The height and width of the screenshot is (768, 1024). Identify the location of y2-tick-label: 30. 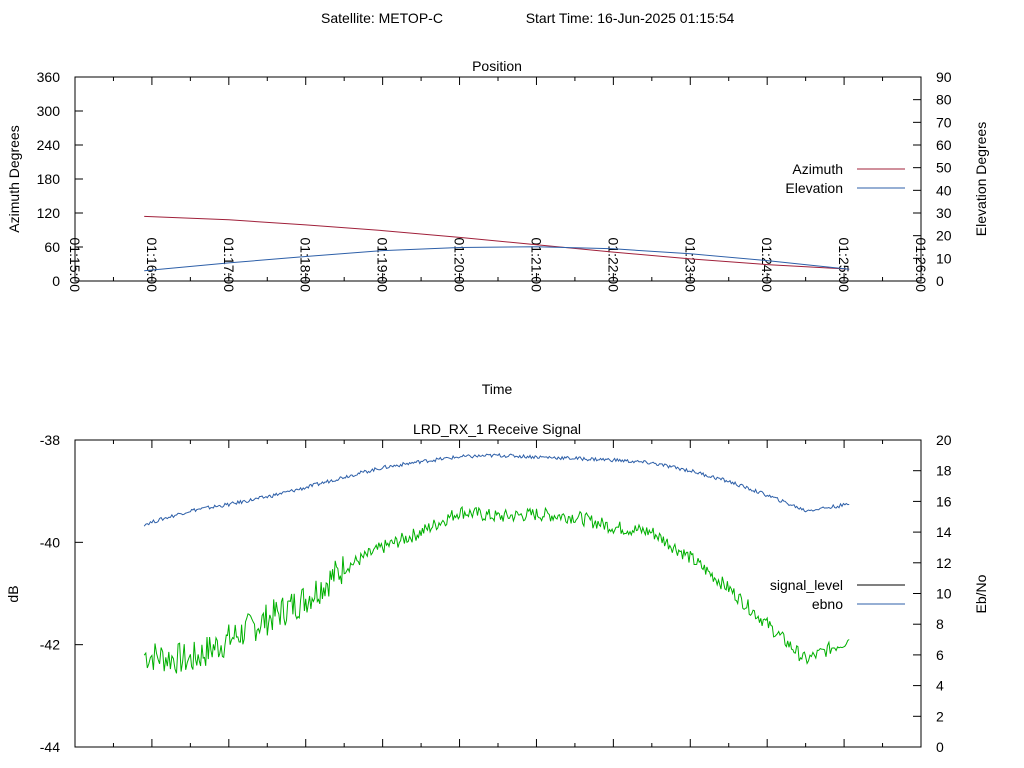
(944, 213).